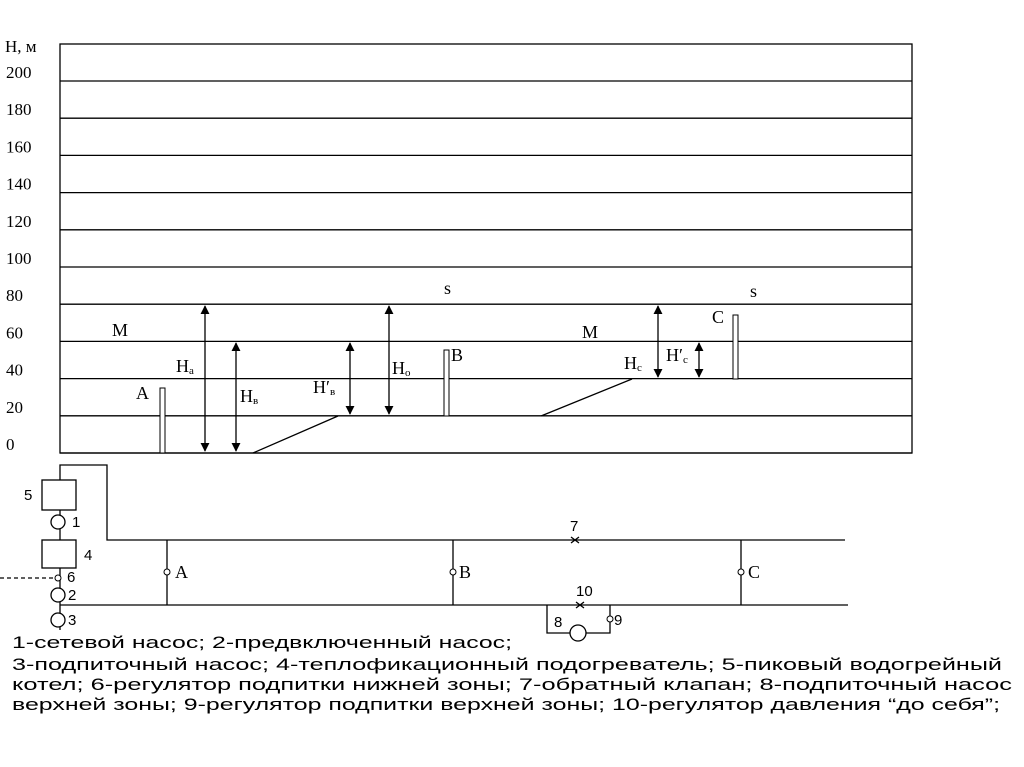 The width and height of the screenshot is (1024, 767). I want to click on label: 6, so click(71, 577).